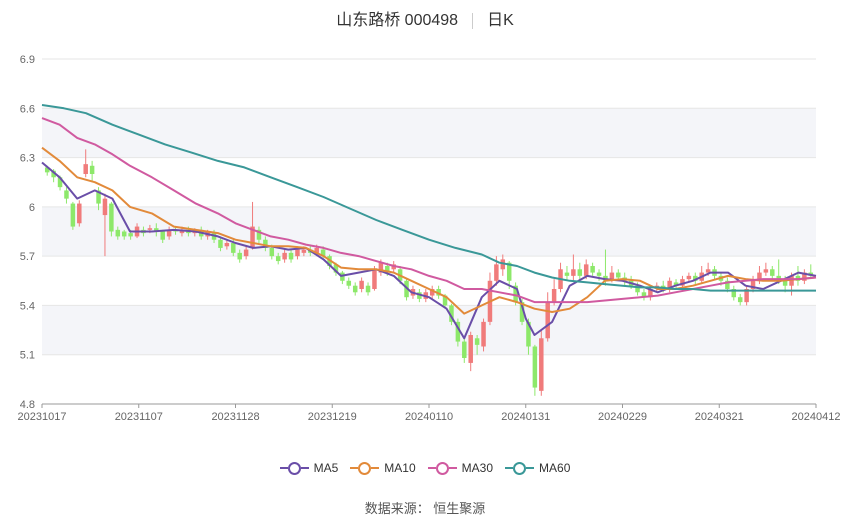 This screenshot has height=517, width=850. Describe the element at coordinates (816, 417) in the screenshot. I see `x-tick-label: 20240412` at that location.